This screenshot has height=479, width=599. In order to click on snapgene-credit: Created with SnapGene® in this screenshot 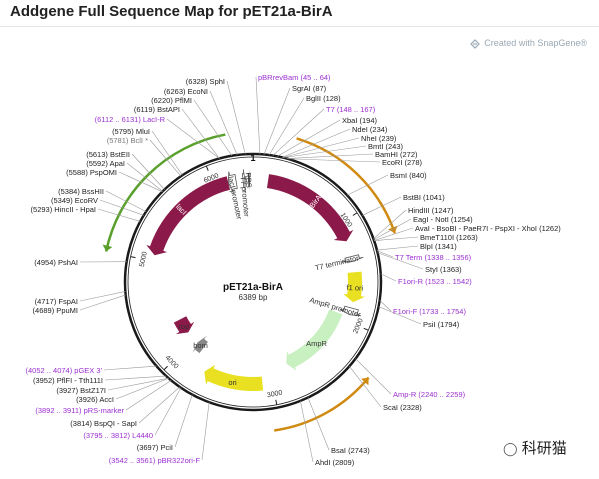, I will do `click(528, 43)`.